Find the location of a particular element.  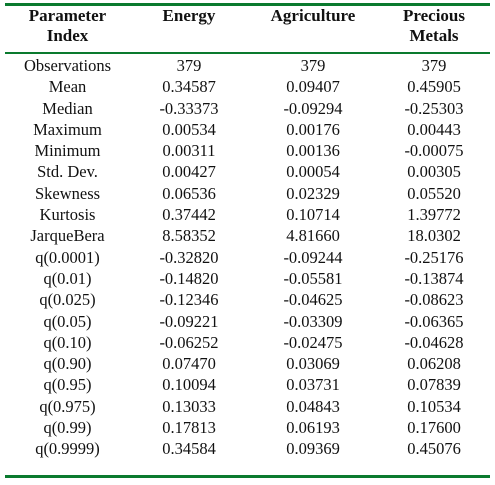

energy-cell: 0.34584 is located at coordinates (189, 449).